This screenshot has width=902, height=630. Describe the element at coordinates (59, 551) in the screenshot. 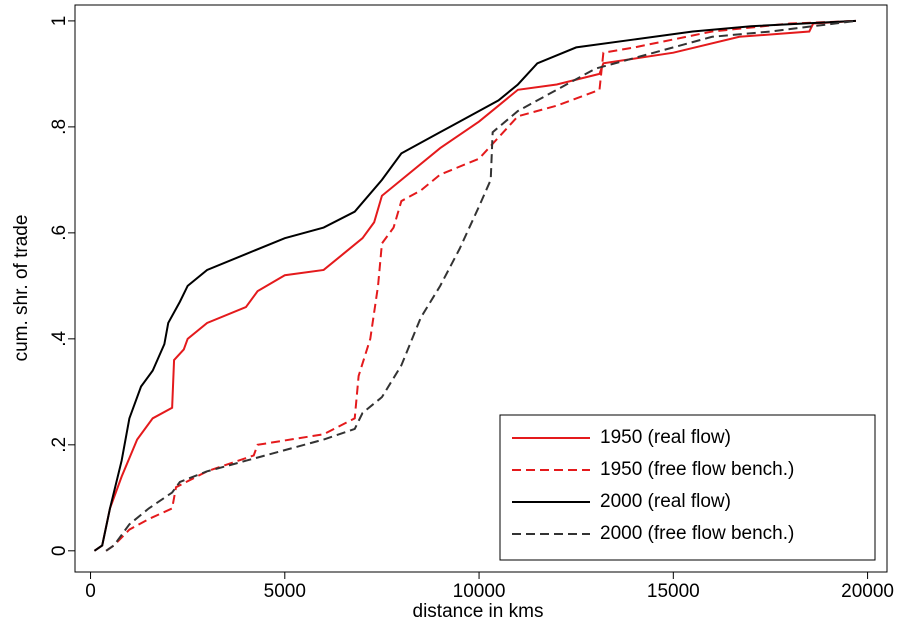

I see `y-tick-label: 0` at that location.